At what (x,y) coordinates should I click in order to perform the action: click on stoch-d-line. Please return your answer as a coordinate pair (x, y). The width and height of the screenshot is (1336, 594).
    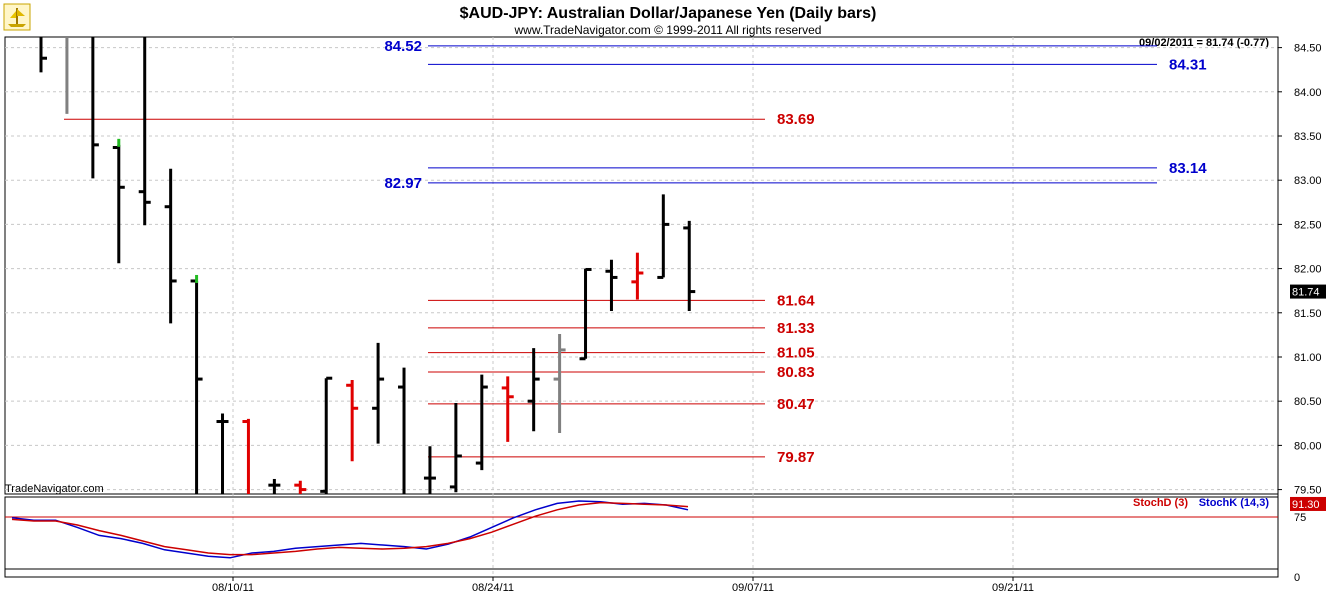
    Looking at the image, I should click on (350, 528).